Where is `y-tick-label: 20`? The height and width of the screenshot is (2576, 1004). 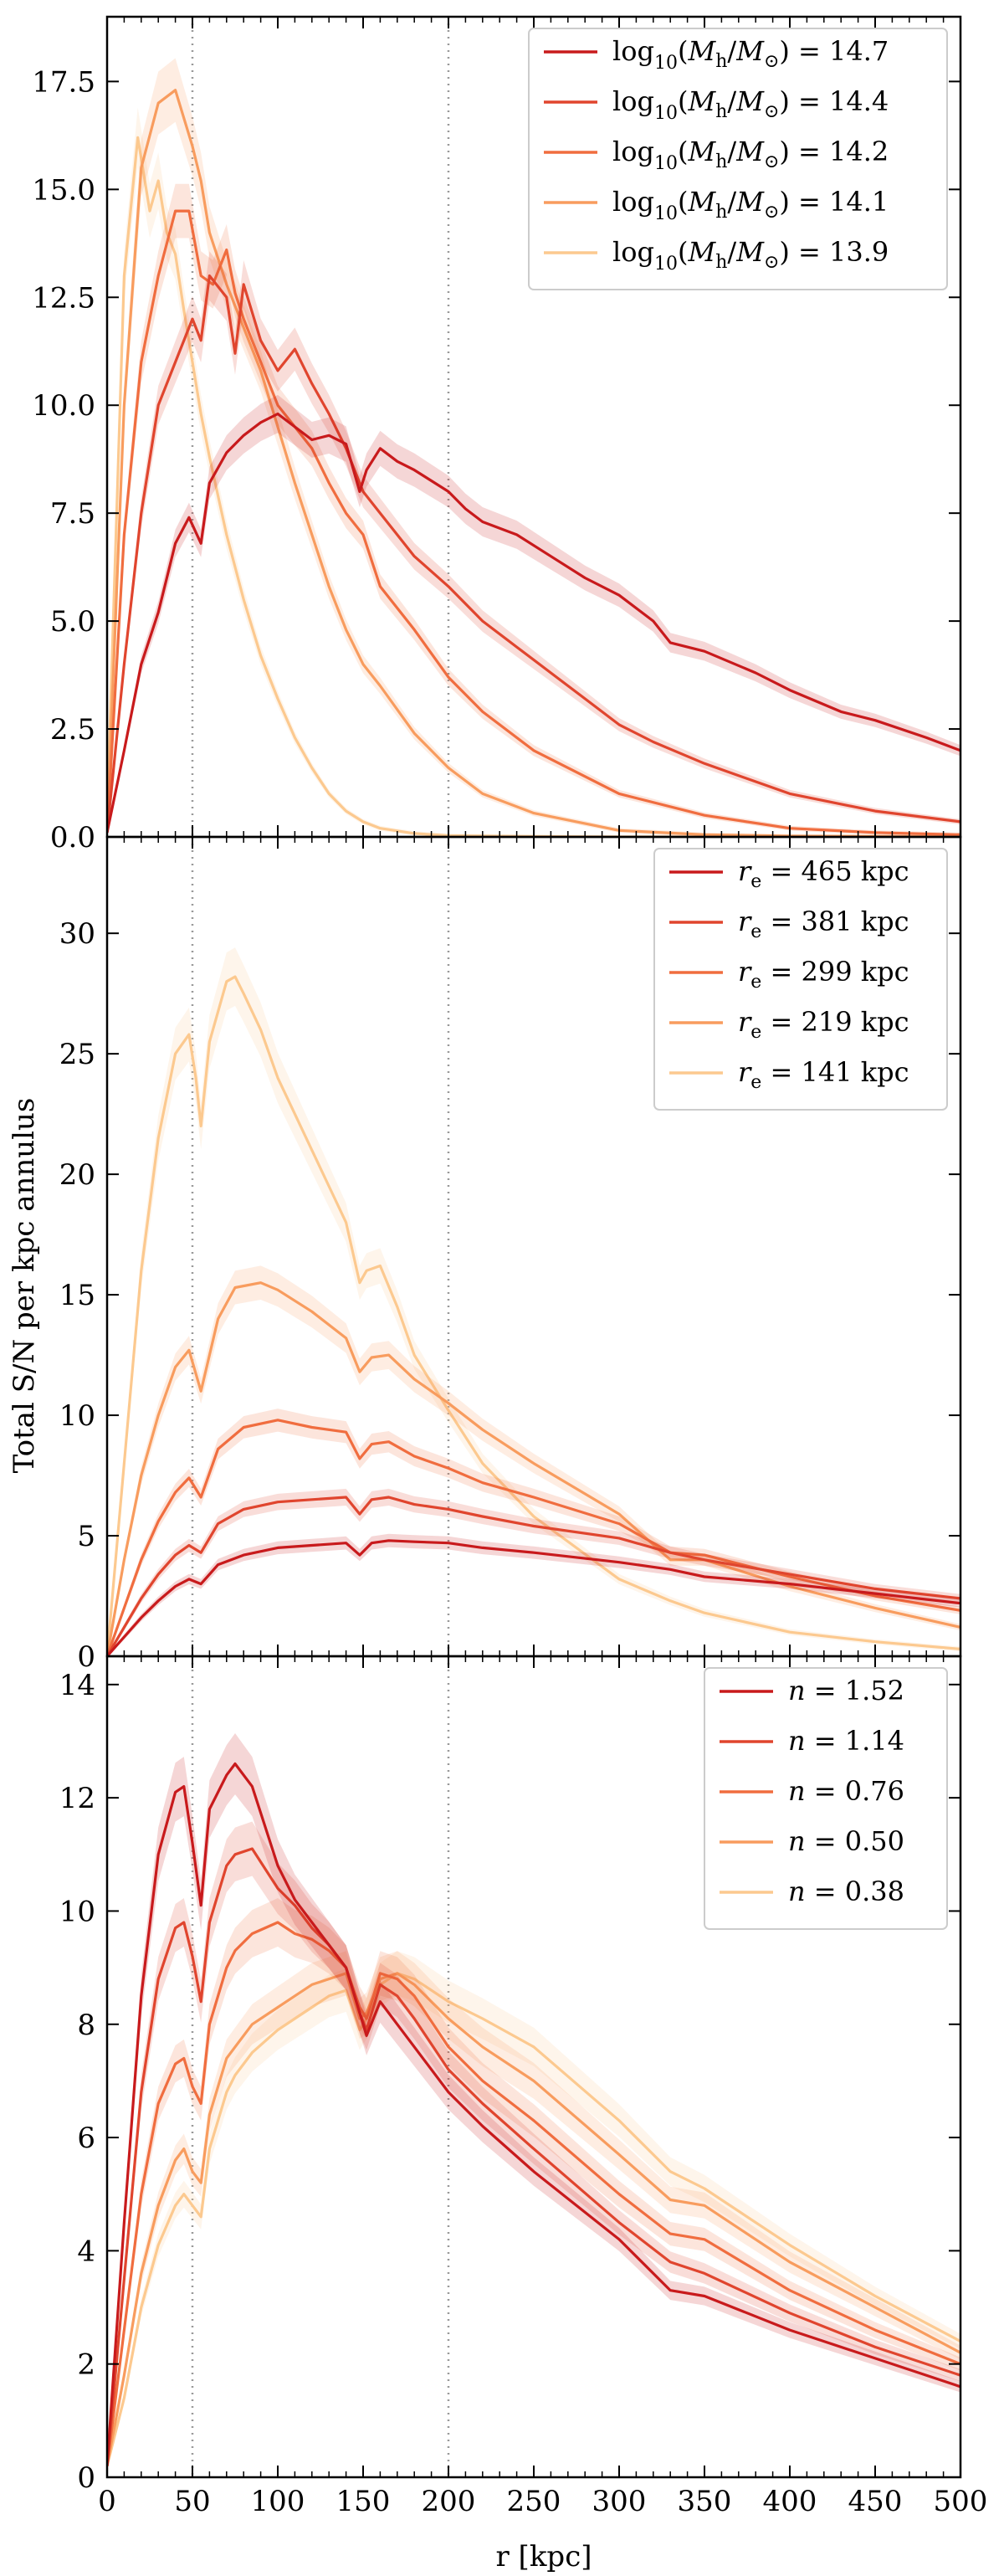 y-tick-label: 20 is located at coordinates (77, 1175).